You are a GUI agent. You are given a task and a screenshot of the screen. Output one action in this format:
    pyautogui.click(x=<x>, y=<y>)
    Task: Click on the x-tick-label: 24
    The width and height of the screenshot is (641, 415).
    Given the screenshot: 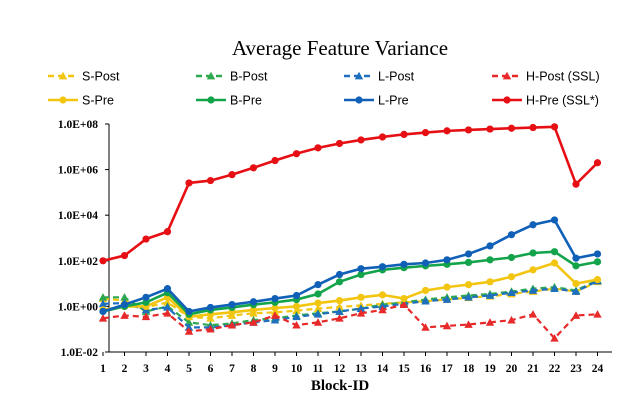 What is the action you would take?
    pyautogui.click(x=598, y=369)
    